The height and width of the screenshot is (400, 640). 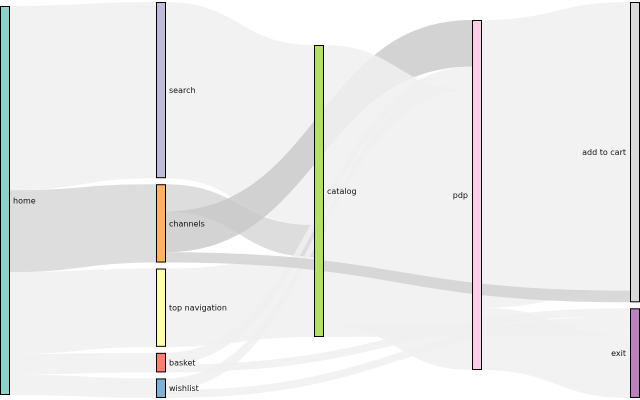 What do you see at coordinates (397, 277) in the screenshot?
I see `link-channels-to-add_to_cart` at bounding box center [397, 277].